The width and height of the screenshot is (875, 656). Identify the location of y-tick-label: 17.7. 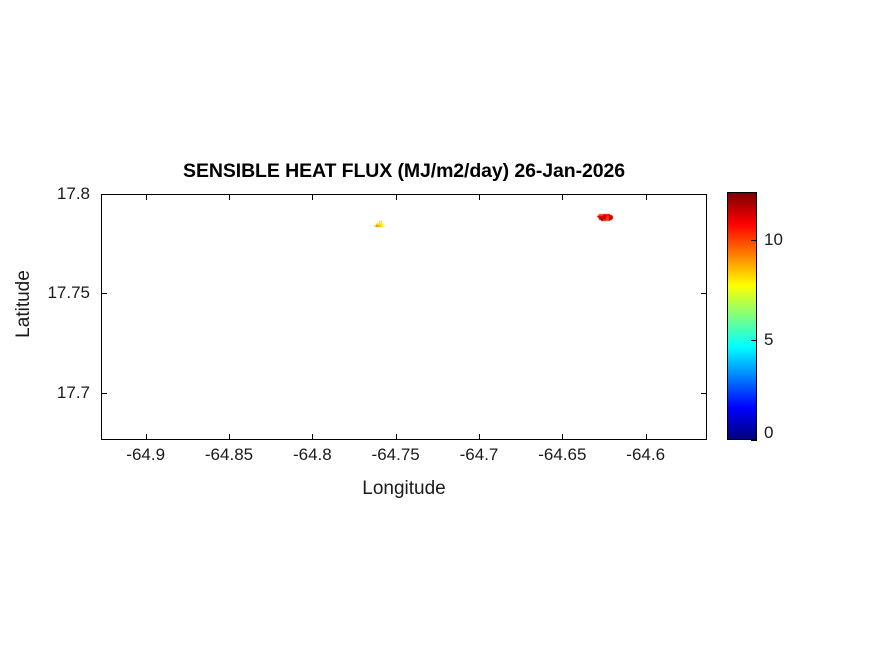
(73, 392).